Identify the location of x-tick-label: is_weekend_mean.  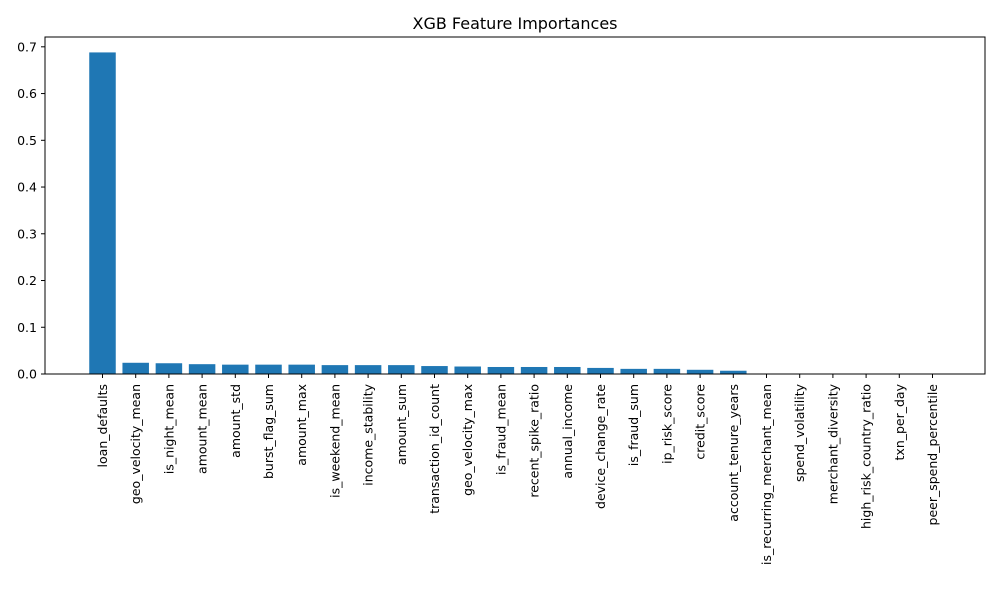
(334, 441).